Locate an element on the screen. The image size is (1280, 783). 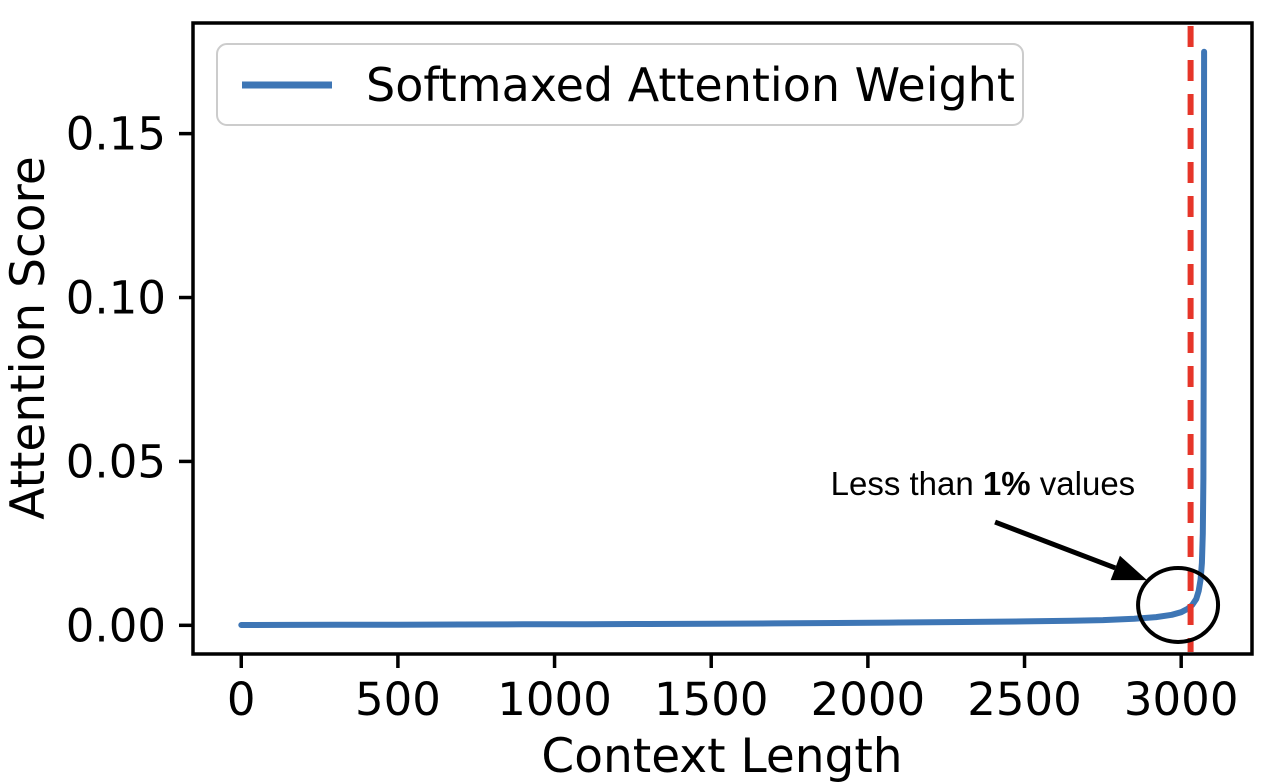
x-tick-label: 500 is located at coordinates (398, 699).